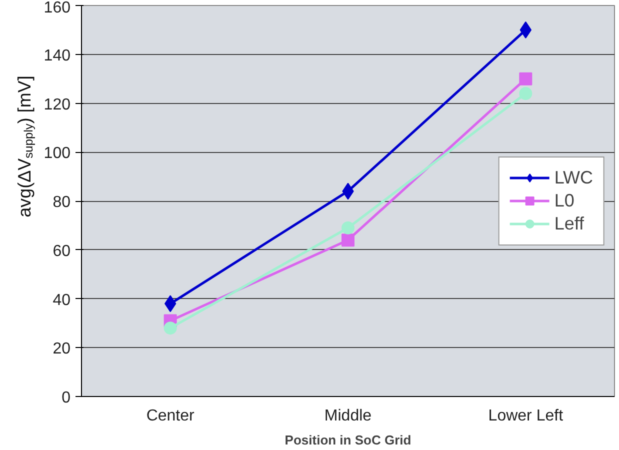 The image size is (619, 450). I want to click on y-tick-label: 80, so click(61, 202).